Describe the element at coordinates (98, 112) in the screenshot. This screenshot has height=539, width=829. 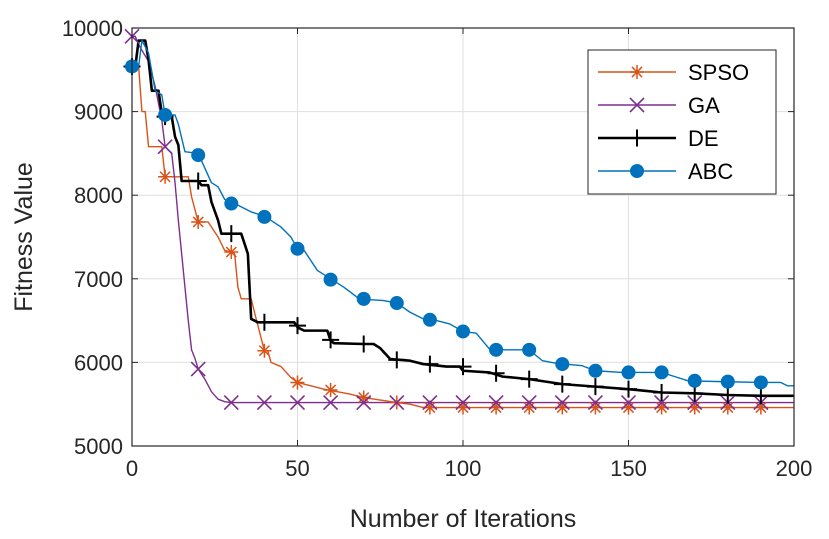
I see `y-tick-label: 9000` at that location.